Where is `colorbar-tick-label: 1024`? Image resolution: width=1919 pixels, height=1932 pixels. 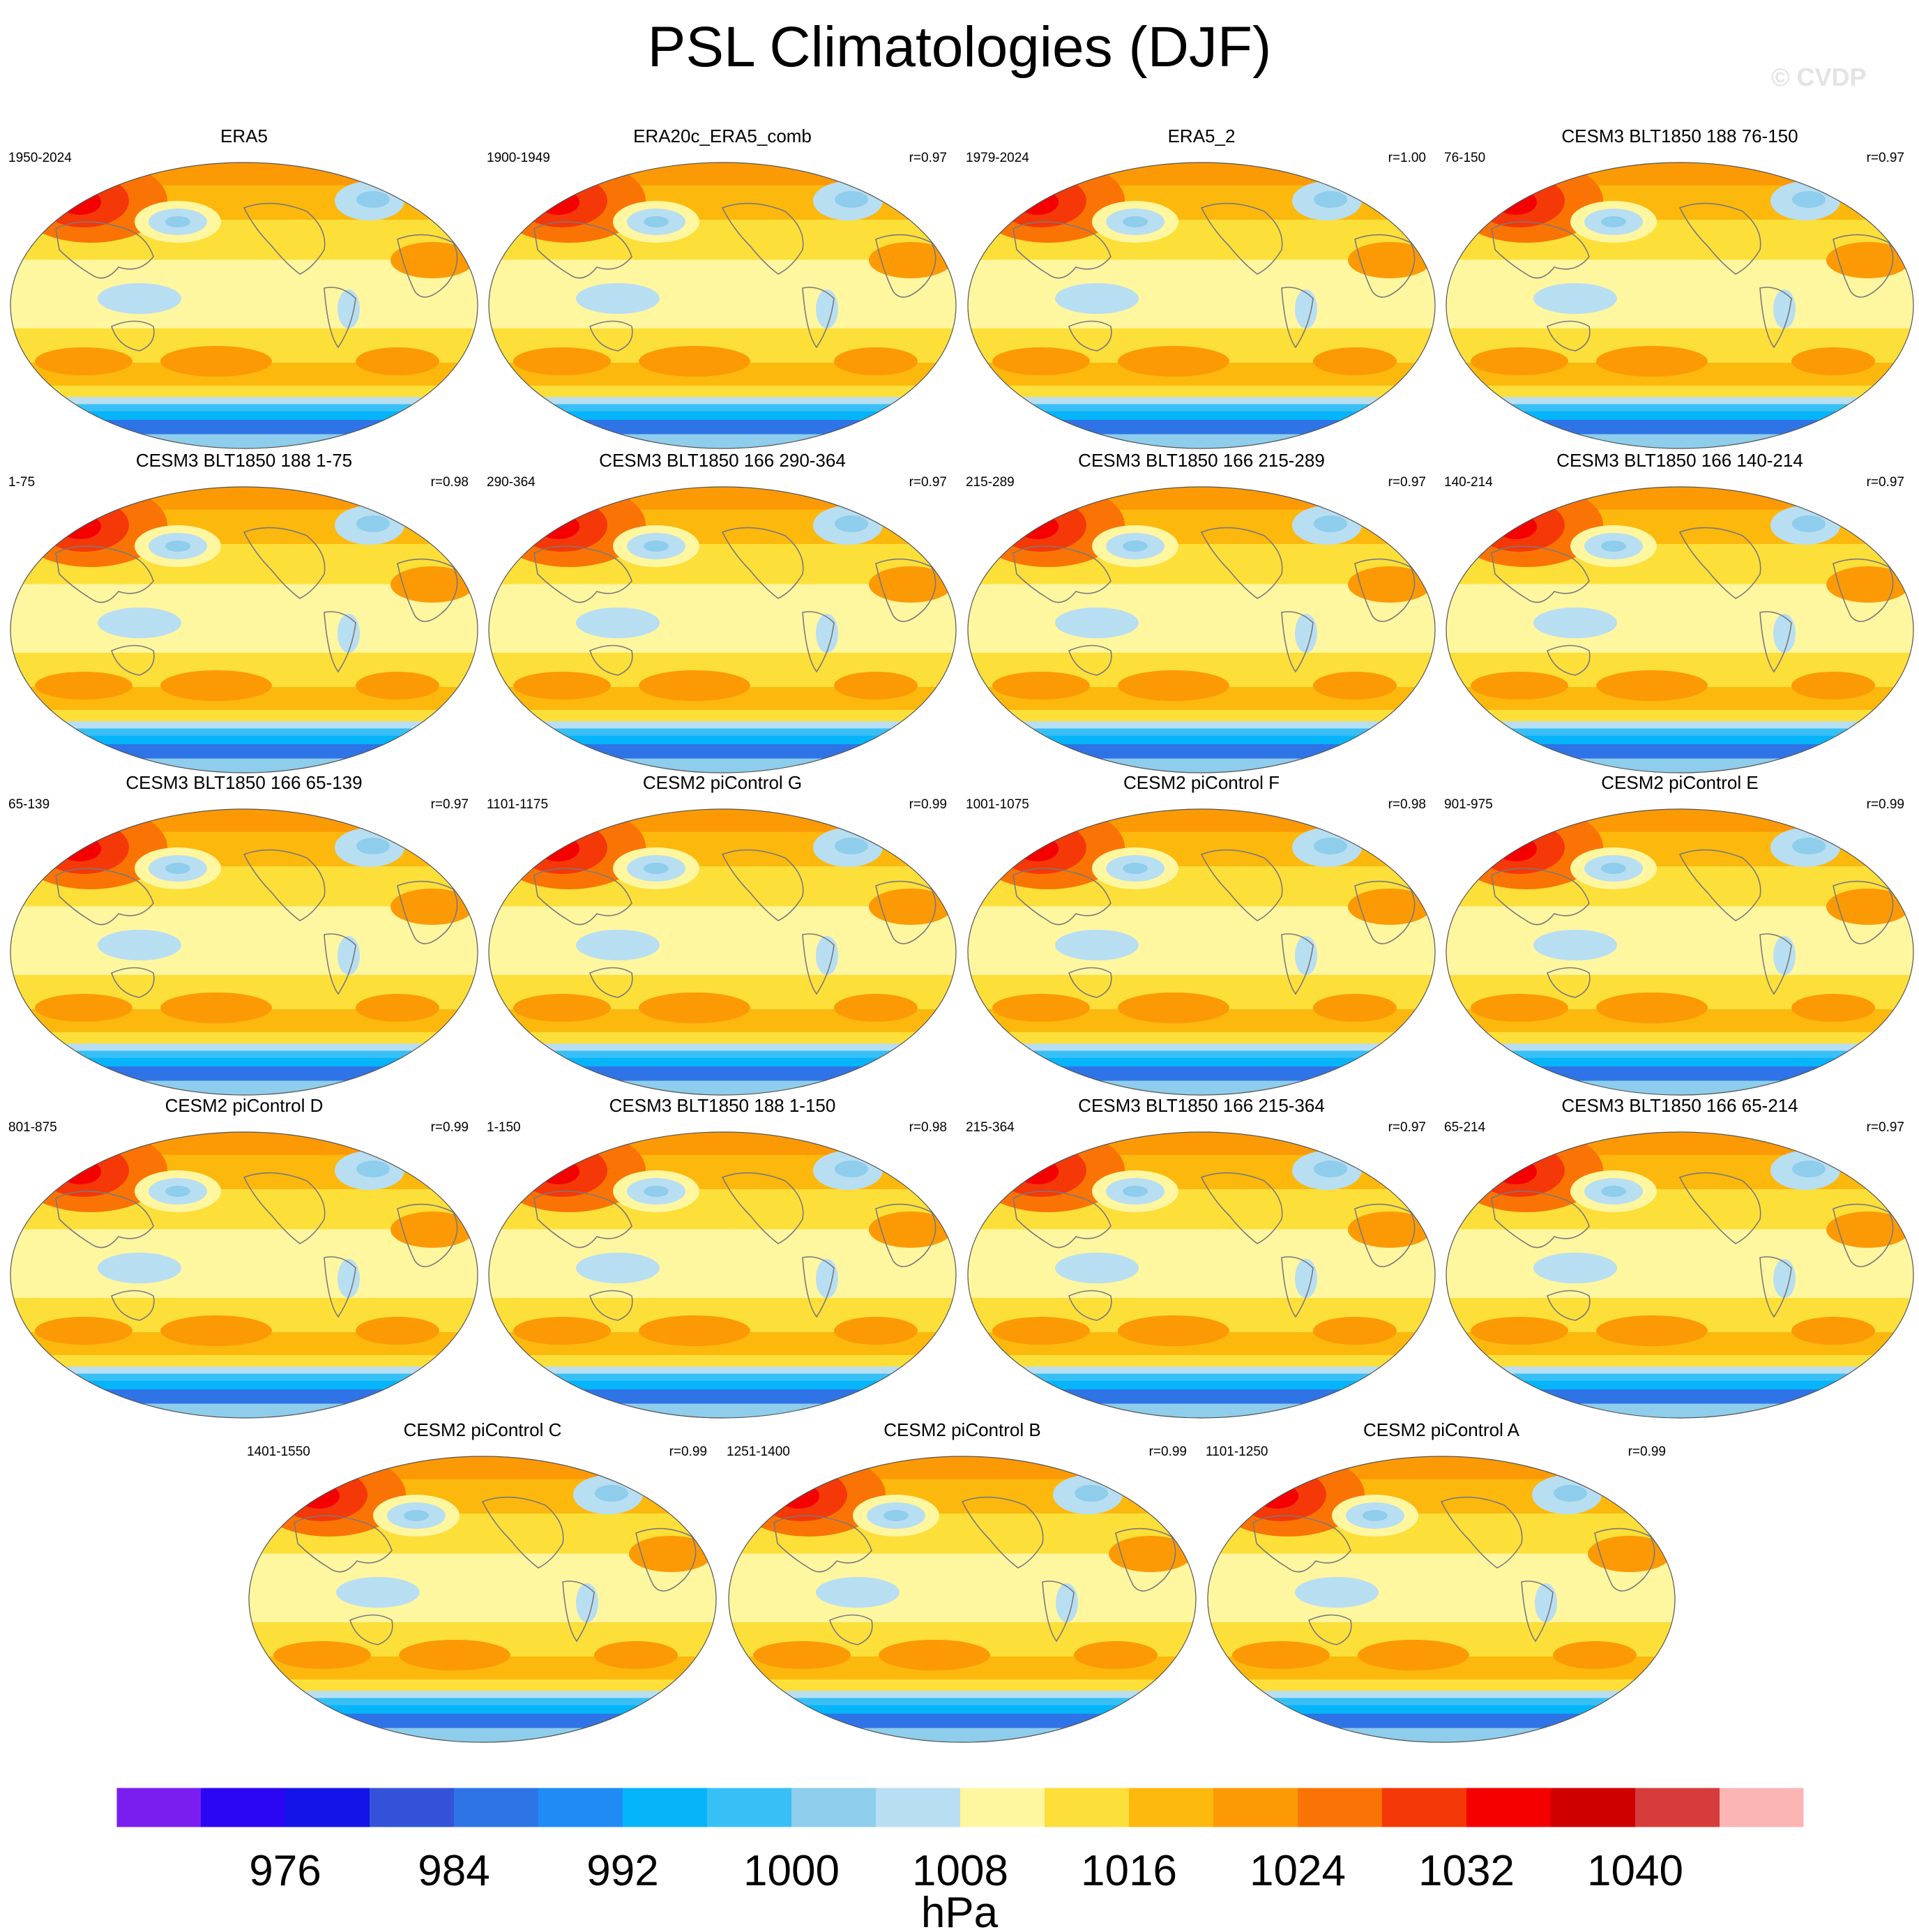 colorbar-tick-label: 1024 is located at coordinates (1298, 1871).